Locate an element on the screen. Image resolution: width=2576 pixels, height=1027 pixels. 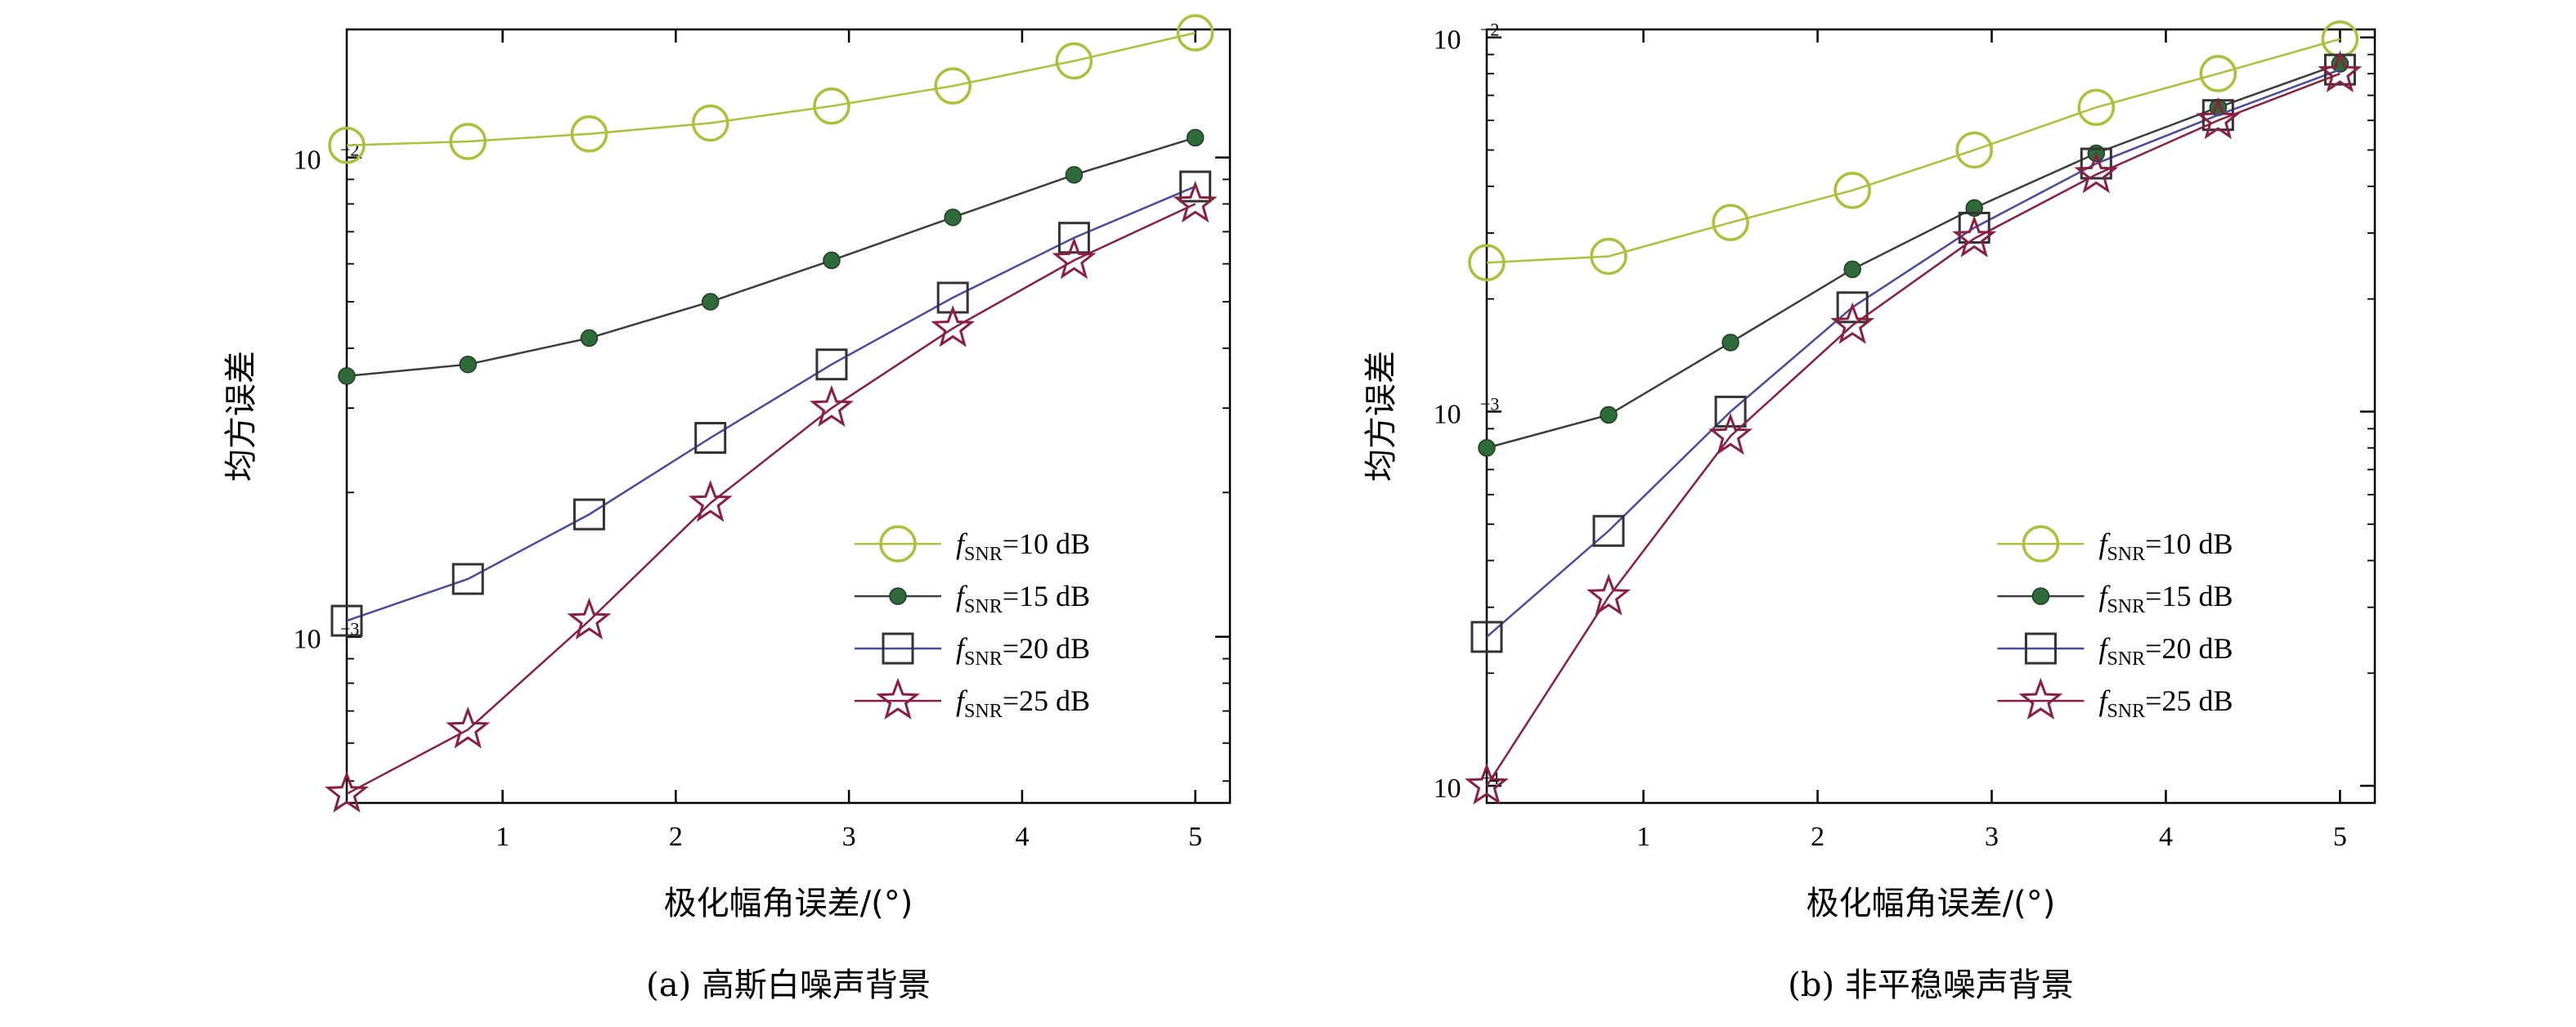
legend-entry-4: fSNR=25 dB is located at coordinates (973, 699).